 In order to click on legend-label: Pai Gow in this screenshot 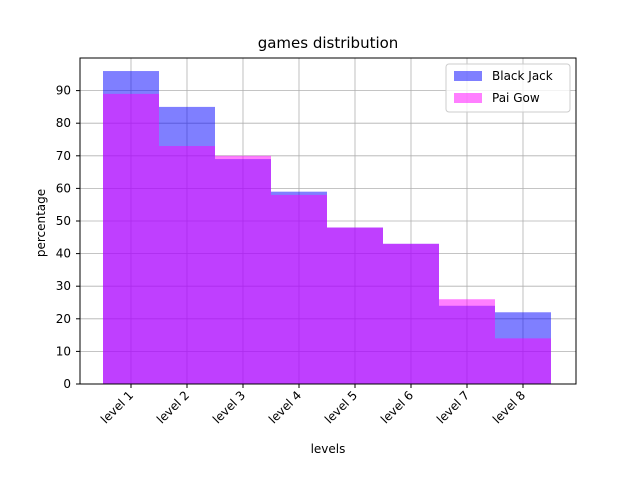, I will do `click(516, 98)`.